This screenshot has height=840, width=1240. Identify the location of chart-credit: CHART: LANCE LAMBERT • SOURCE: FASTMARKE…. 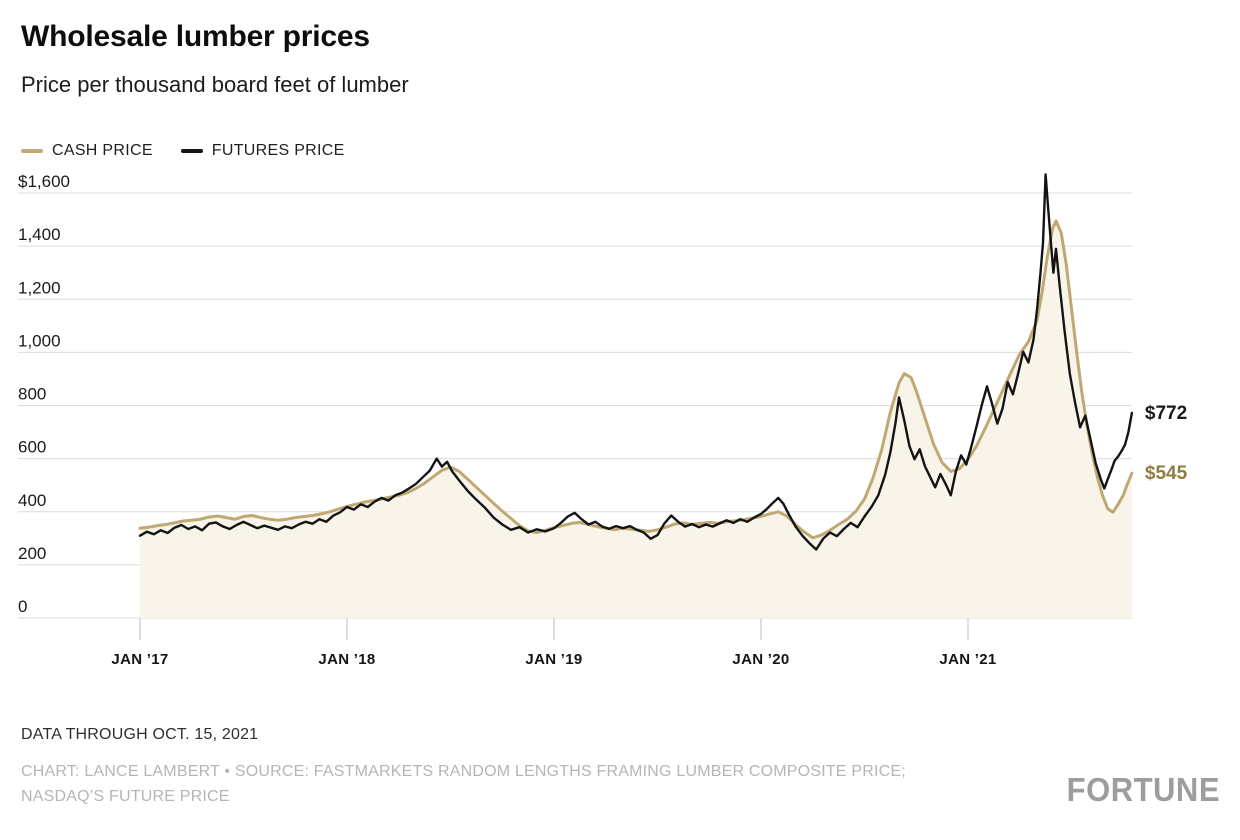
(463, 785).